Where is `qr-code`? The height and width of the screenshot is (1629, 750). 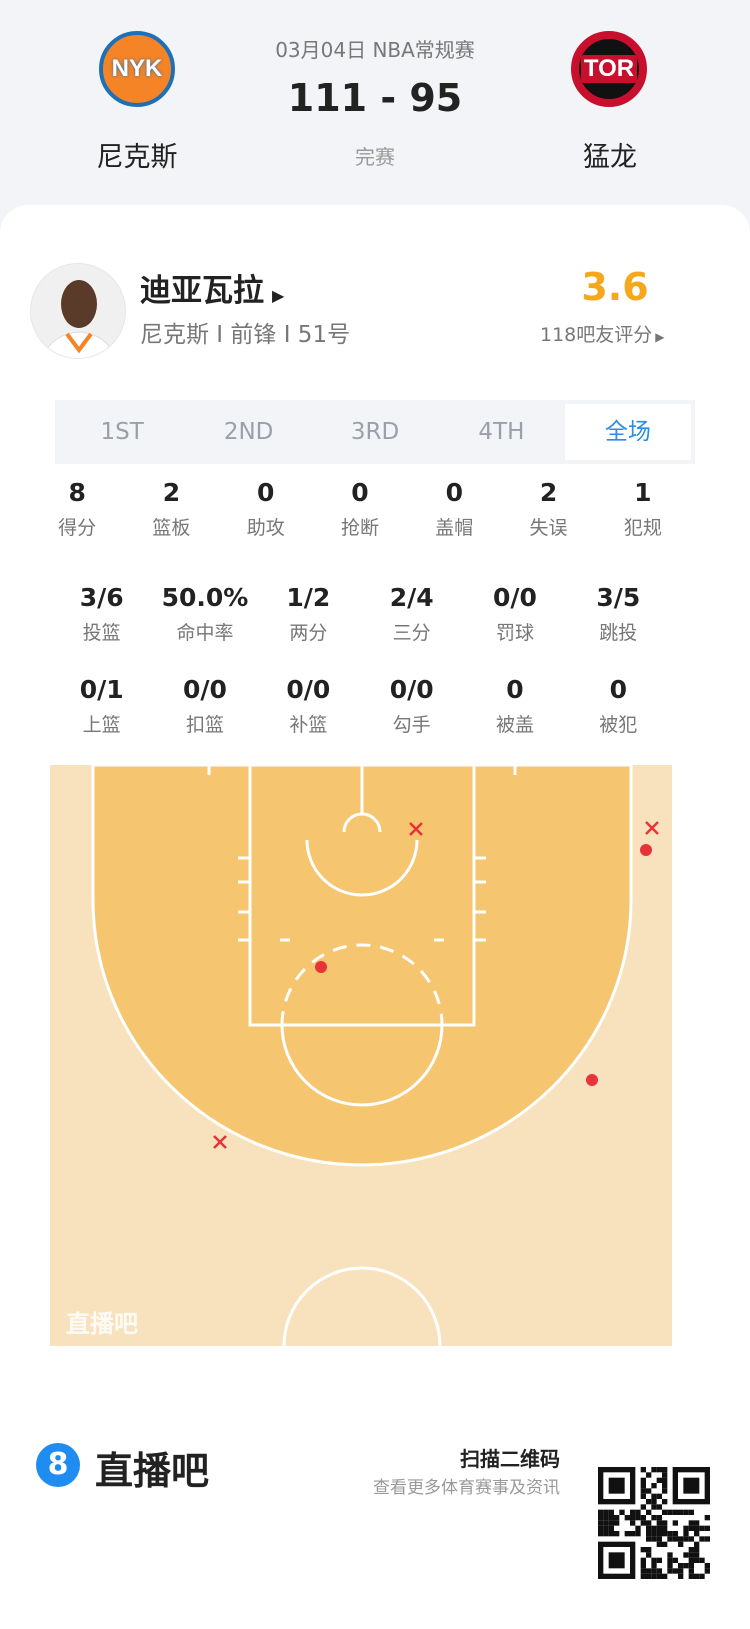
qr-code is located at coordinates (654, 1523).